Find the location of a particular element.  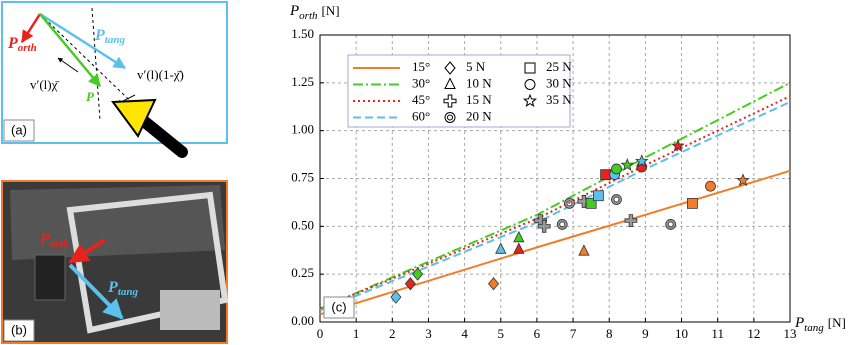

panel-label: (a) is located at coordinates (19, 129).